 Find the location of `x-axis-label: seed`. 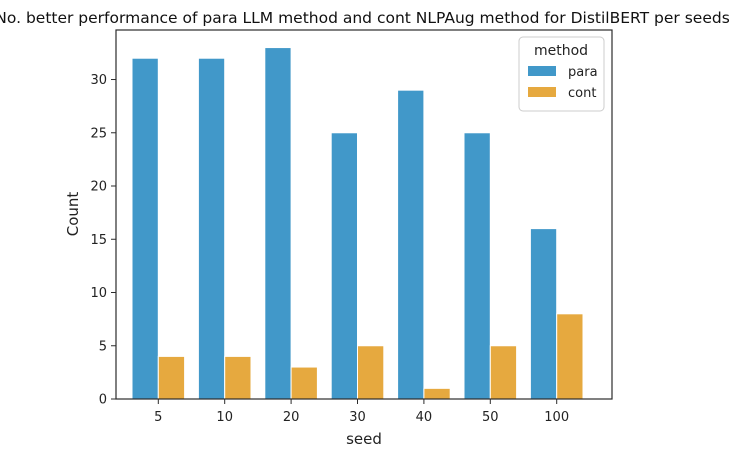

x-axis-label: seed is located at coordinates (364, 439).